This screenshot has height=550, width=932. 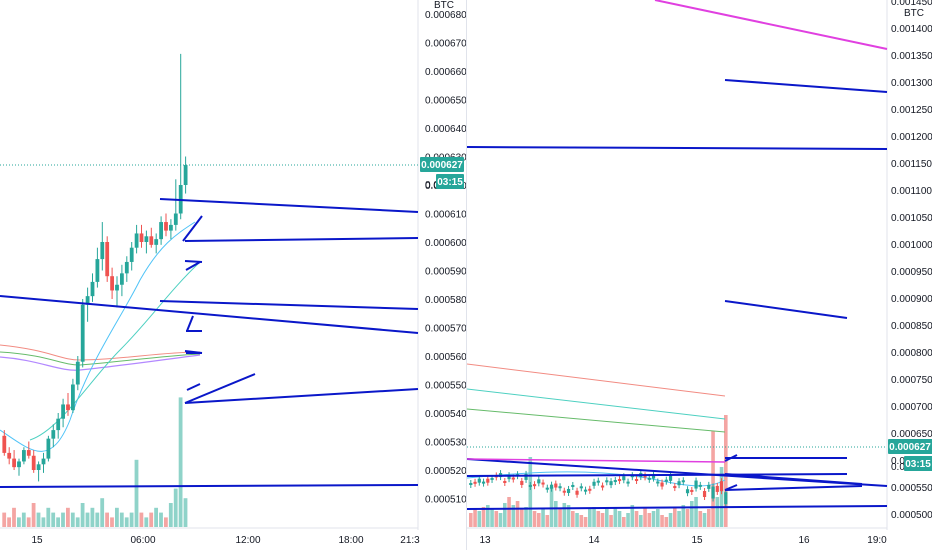 What do you see at coordinates (445, 329) in the screenshot?
I see `left-y-tick-label: 0.000570` at bounding box center [445, 329].